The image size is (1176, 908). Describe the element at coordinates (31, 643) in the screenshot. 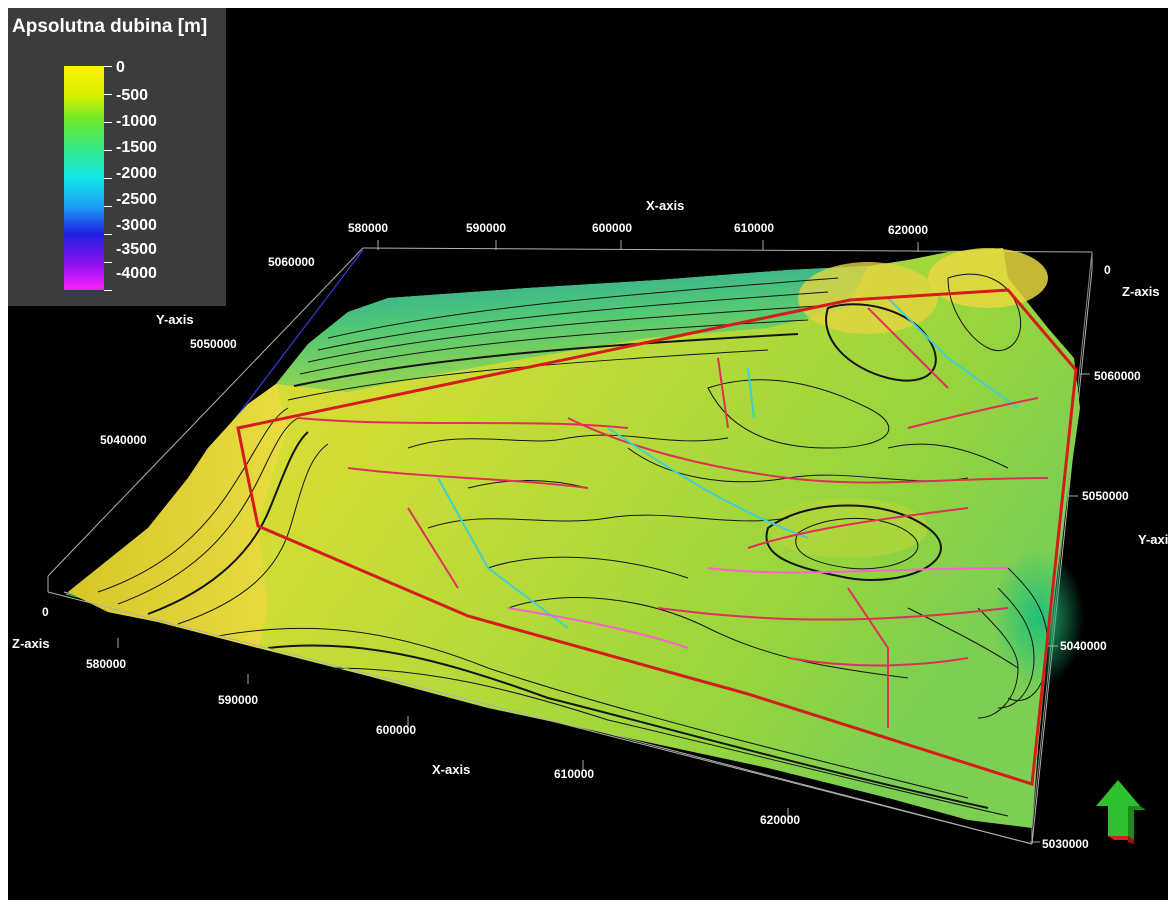

I see `z-axis-title-left: Z-axis` at that location.